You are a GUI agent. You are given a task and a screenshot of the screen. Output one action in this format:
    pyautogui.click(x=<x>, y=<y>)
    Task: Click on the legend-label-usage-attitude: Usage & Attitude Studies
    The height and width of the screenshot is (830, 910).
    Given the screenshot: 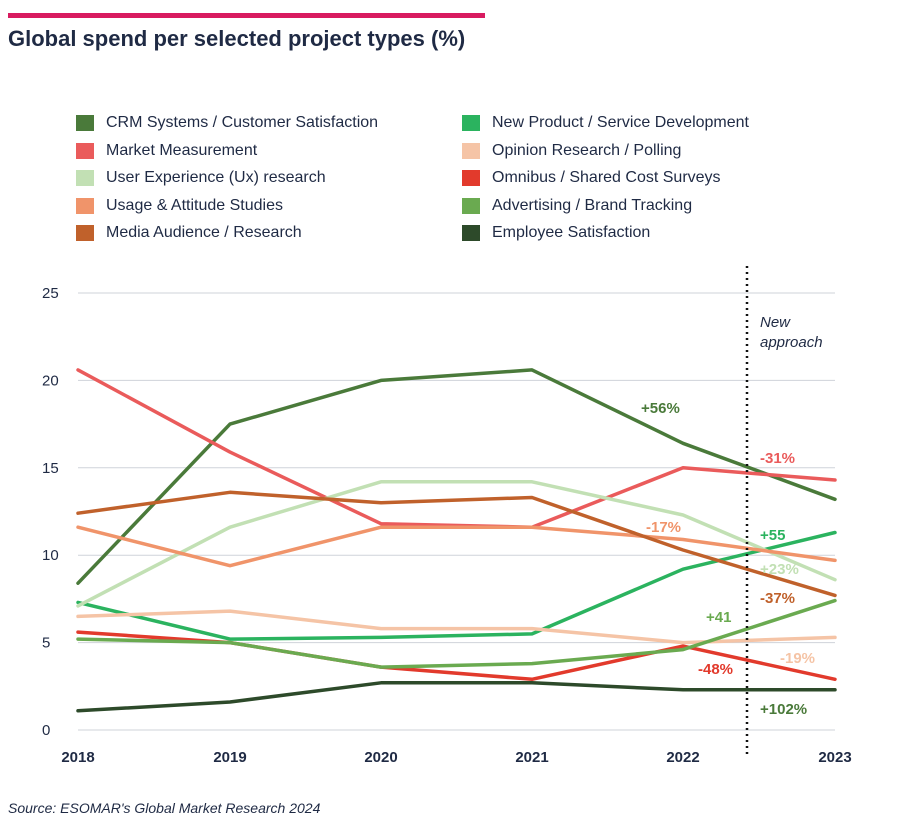 What is the action you would take?
    pyautogui.click(x=194, y=205)
    